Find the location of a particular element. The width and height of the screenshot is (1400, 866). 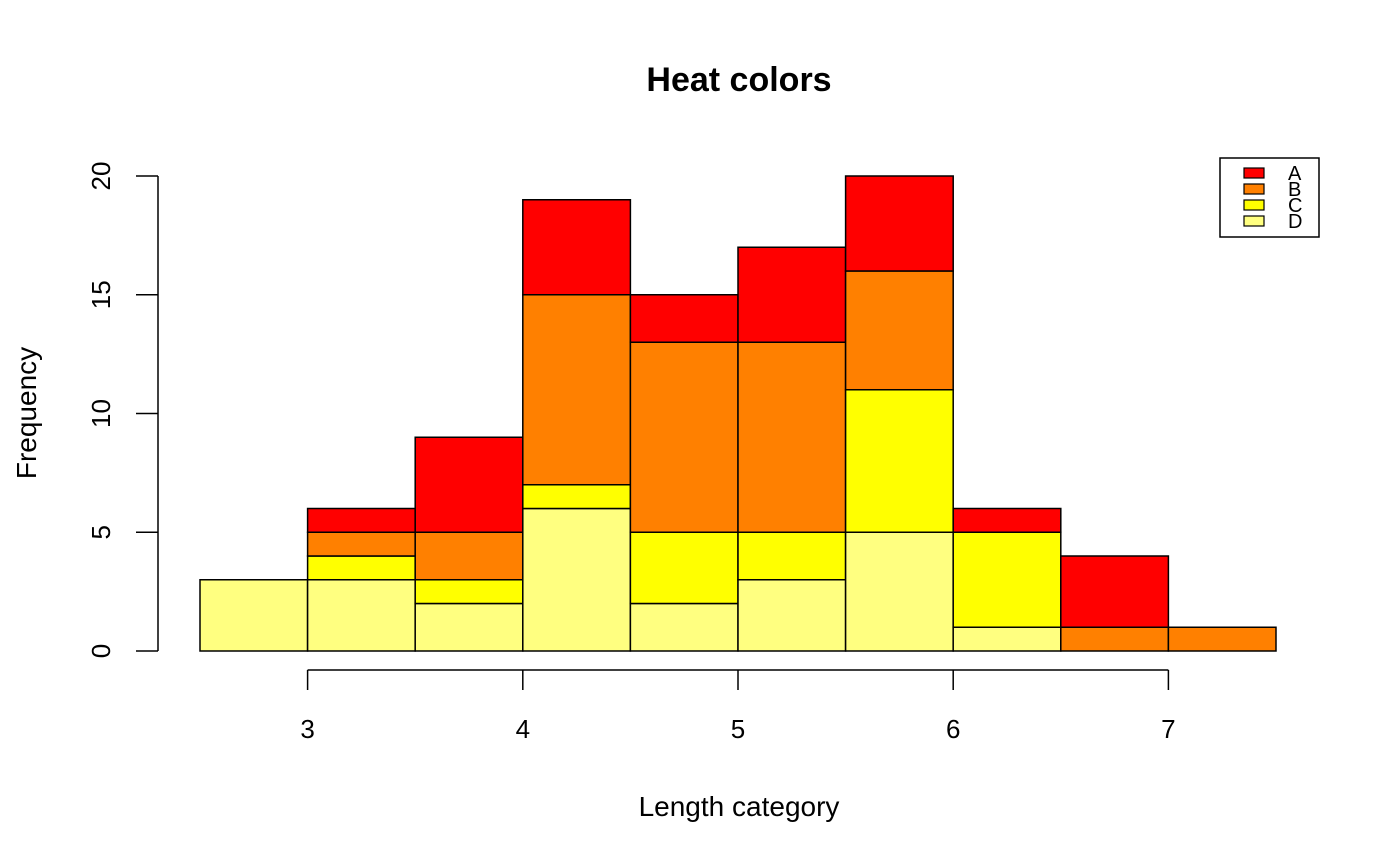

y-axis: 0 5 10 15 20 is located at coordinates (122, 410).